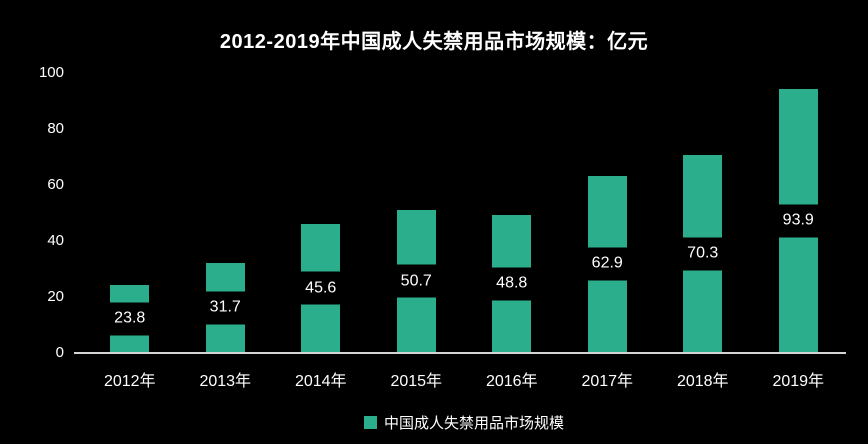 This screenshot has width=868, height=444. I want to click on bar-label-gap: 50.7, so click(416, 281).